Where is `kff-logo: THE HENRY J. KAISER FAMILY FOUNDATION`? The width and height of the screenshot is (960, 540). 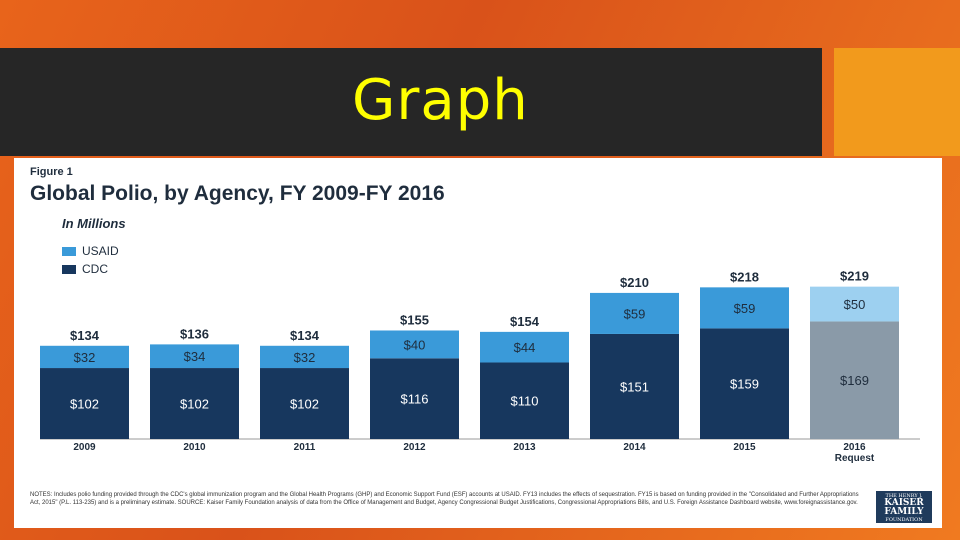 kff-logo: THE HENRY J. KAISER FAMILY FOUNDATION is located at coordinates (904, 507).